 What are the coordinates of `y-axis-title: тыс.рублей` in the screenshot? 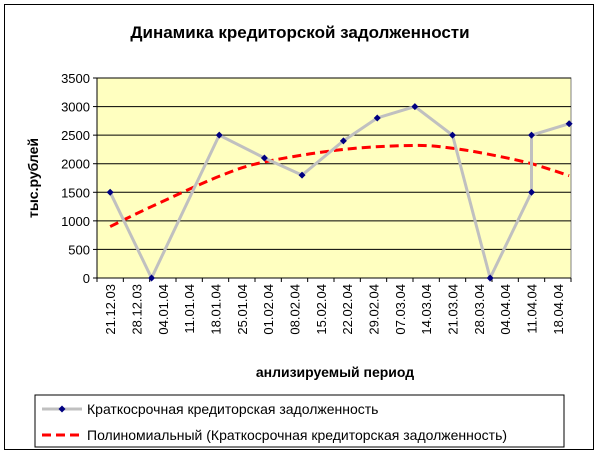 It's located at (33, 178).